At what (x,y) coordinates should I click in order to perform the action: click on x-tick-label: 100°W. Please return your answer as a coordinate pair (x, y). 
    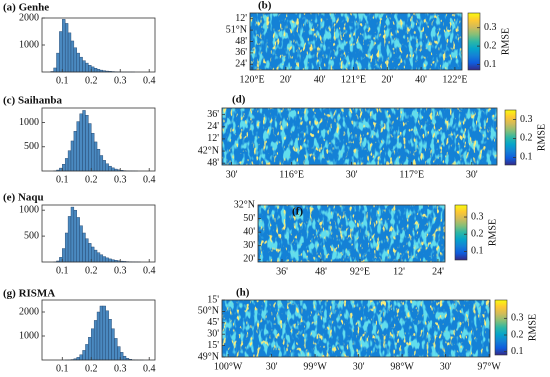
    Looking at the image, I should click on (228, 366).